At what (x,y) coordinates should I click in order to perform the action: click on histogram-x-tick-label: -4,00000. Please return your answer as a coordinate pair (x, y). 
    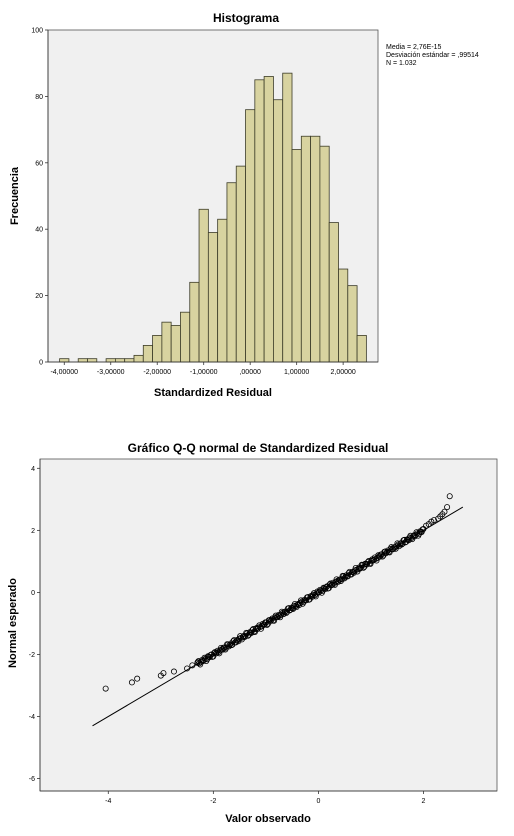
    Looking at the image, I should click on (64, 372).